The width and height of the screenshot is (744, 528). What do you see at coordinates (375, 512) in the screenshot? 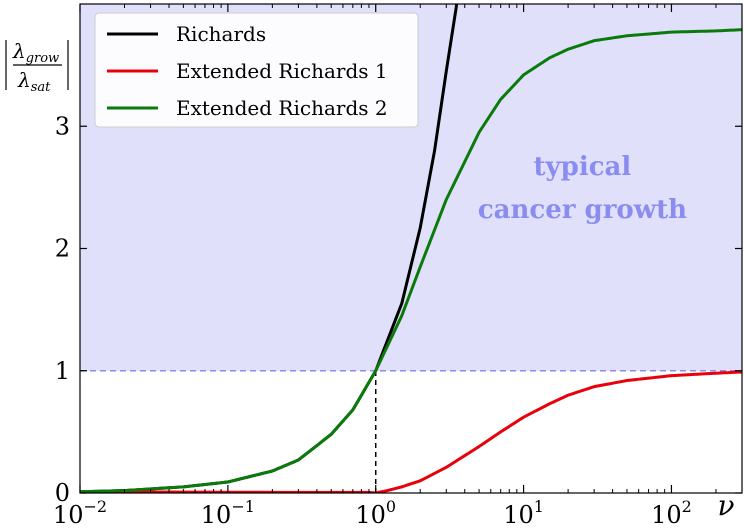
I see `x-tick-label-2: 10⁰` at bounding box center [375, 512].